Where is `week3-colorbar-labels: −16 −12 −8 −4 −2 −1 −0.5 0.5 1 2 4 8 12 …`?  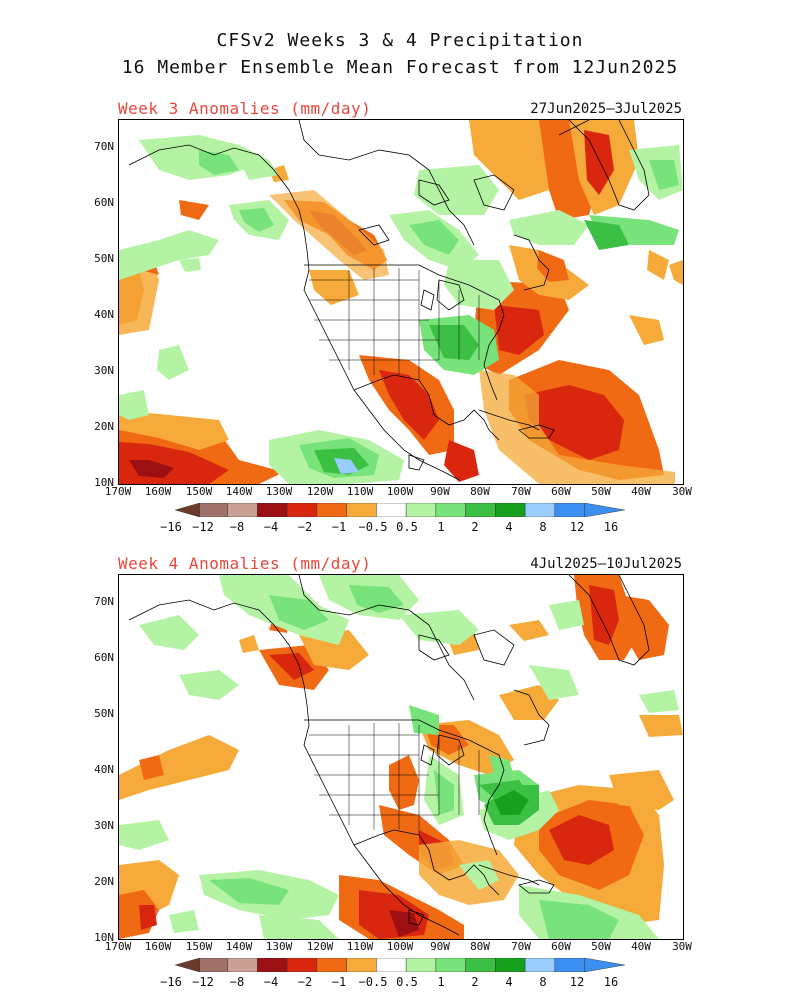
week3-colorbar-labels: −16 −12 −8 −4 −2 −1 −0.5 0.5 1 2 4 8 12 … is located at coordinates (400, 528).